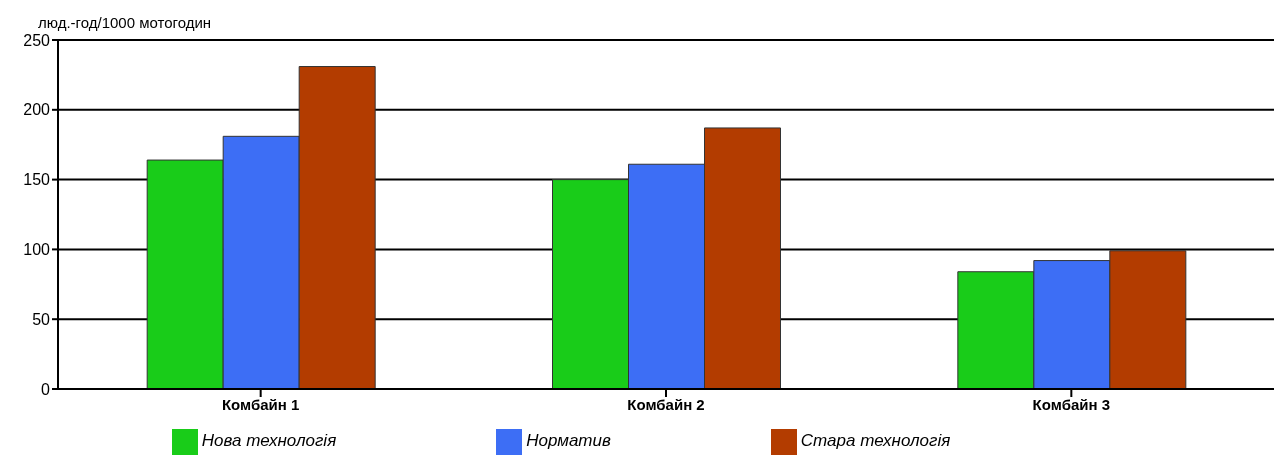 The image size is (1282, 463). I want to click on x-tick-label: Комбайн 1, so click(260, 404).